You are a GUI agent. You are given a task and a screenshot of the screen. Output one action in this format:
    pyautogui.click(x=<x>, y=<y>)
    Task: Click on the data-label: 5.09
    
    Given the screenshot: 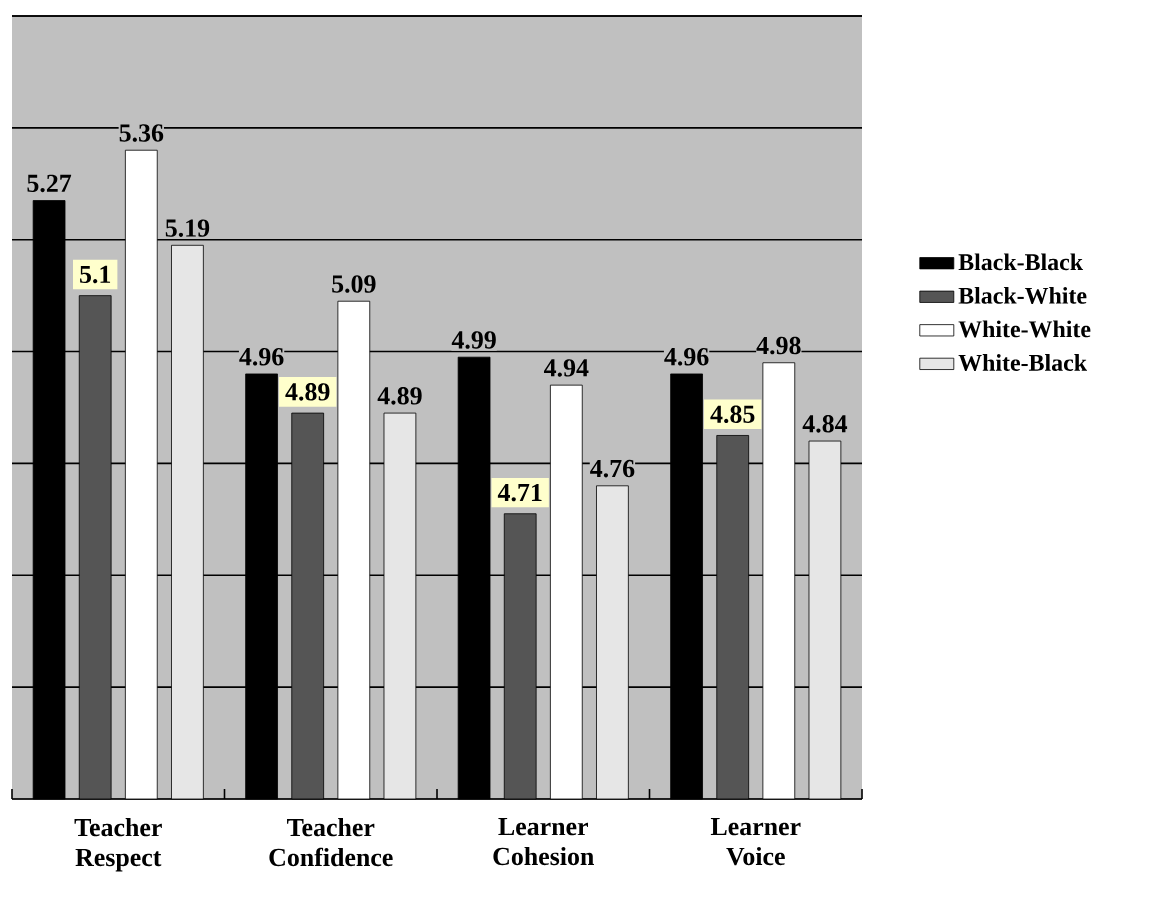 What is the action you would take?
    pyautogui.click(x=354, y=284)
    